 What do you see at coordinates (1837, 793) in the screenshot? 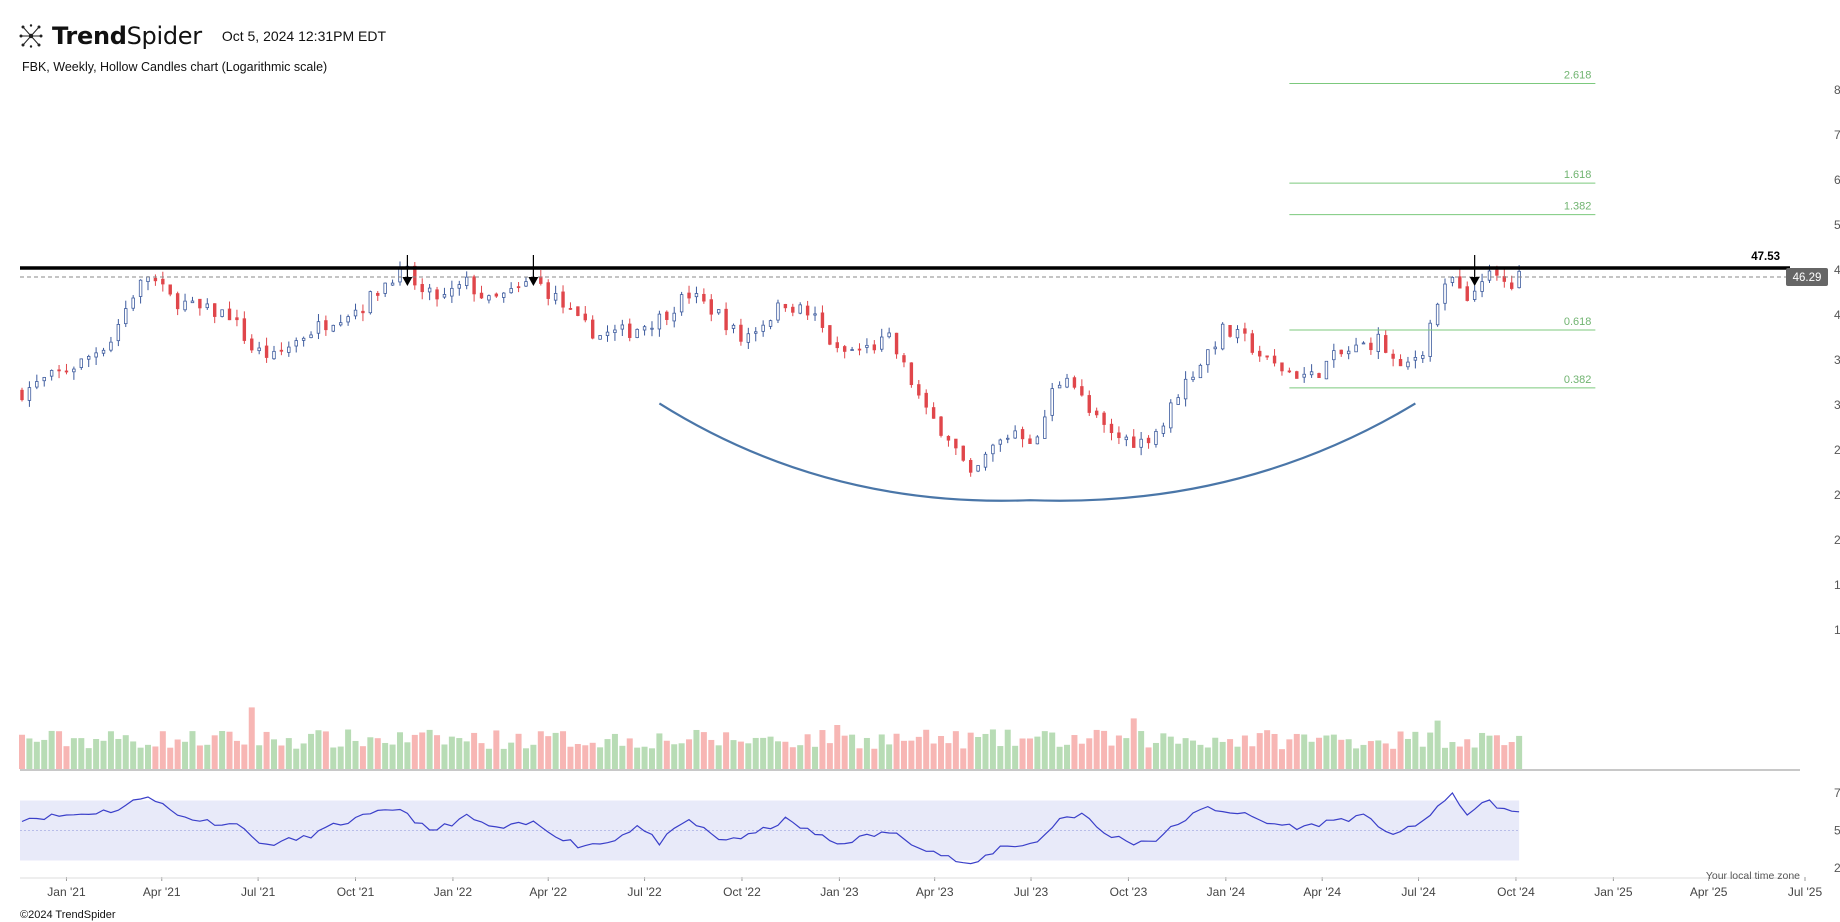
I see `rsi-tick-label: 75.00` at bounding box center [1837, 793].